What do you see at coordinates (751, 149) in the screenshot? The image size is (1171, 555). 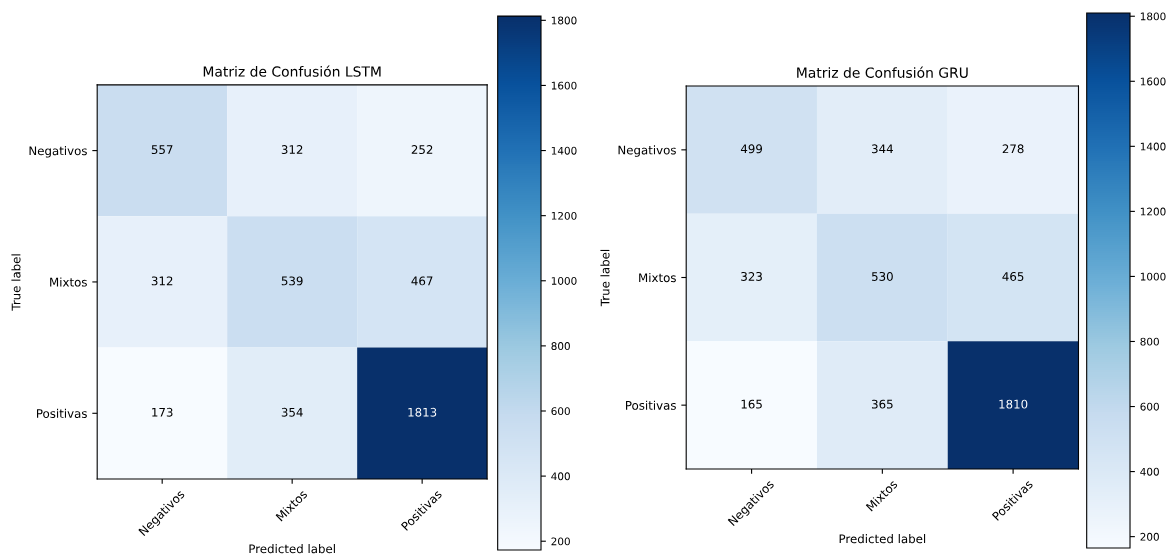 I see `data-label: 499` at bounding box center [751, 149].